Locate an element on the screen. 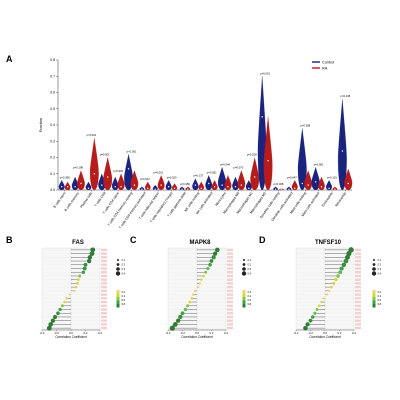 The width and height of the screenshot is (400, 400). x-tick-label: -0.4 is located at coordinates (296, 333).